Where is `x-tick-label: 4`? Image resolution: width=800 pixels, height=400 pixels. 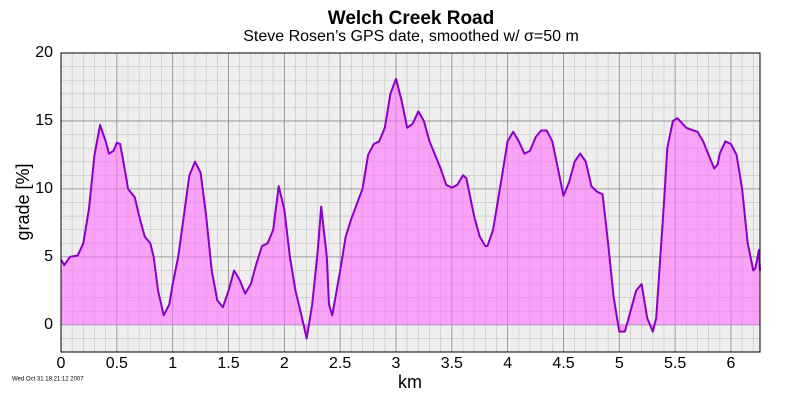 x-tick-label: 4 is located at coordinates (507, 363).